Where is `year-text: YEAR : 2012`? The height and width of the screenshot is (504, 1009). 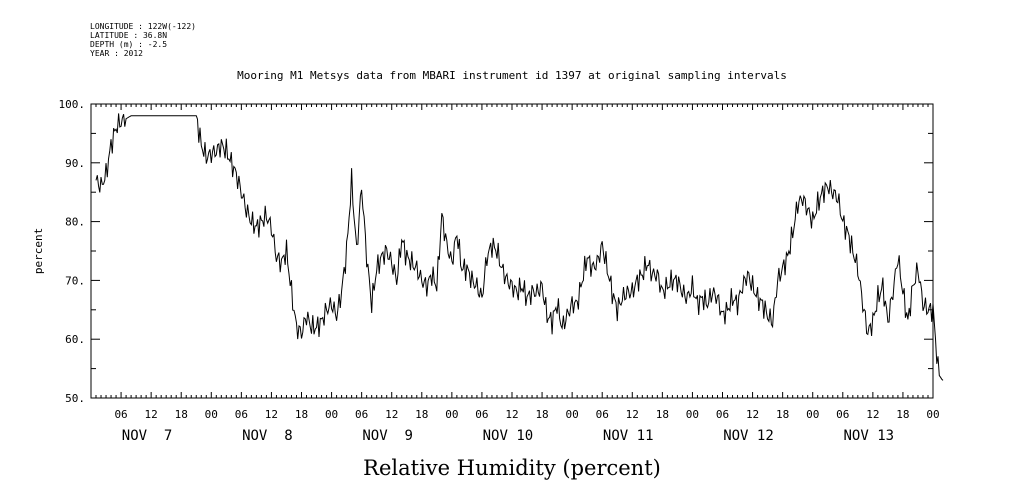 year-text: YEAR : 2012 is located at coordinates (116, 53).